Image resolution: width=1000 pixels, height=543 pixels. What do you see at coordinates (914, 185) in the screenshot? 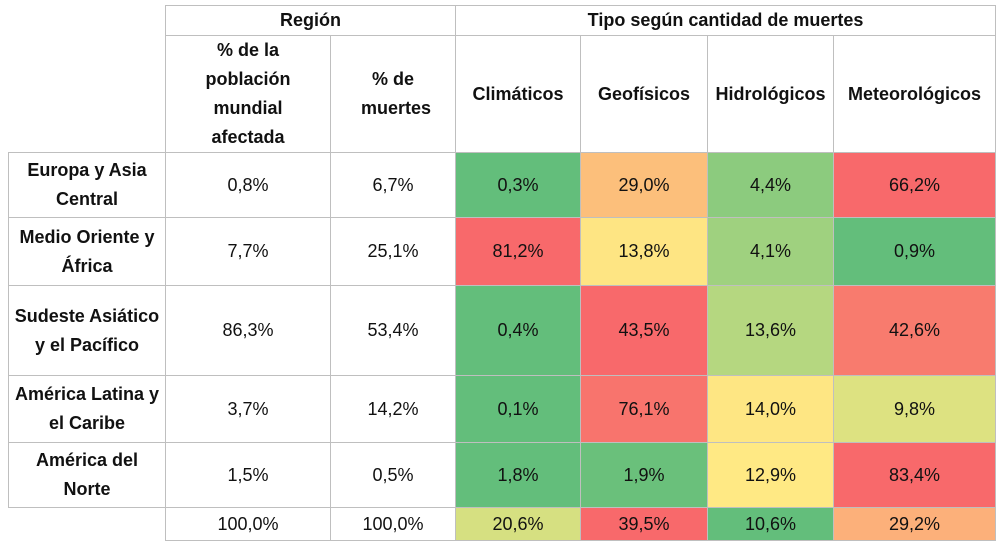
I see `table-cell: 66,2%` at bounding box center [914, 185].